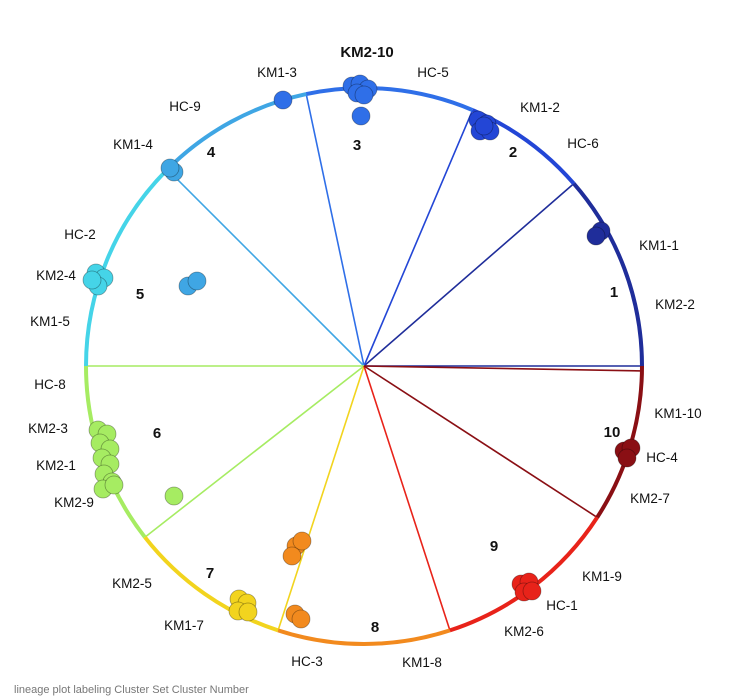 The image size is (738, 696). Describe the element at coordinates (650, 498) in the screenshot. I see `label-km2-7: KM2-7` at that location.